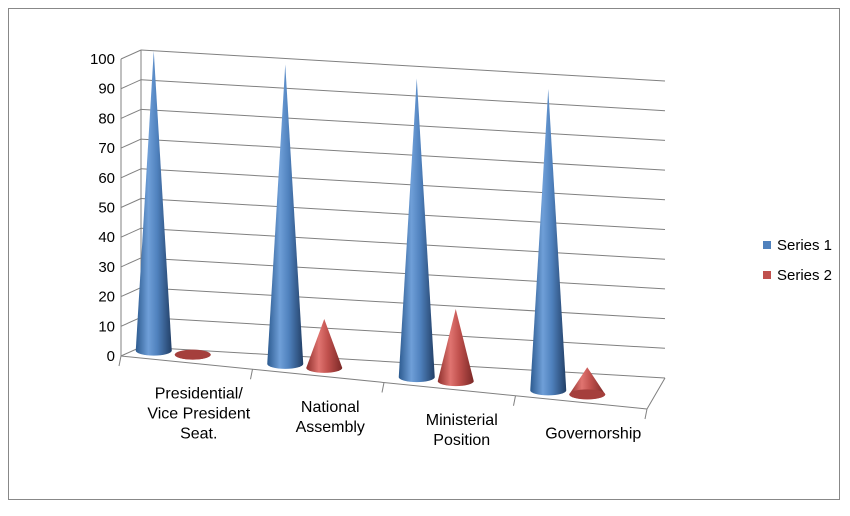 The image size is (850, 516). Describe the element at coordinates (656, 393) in the screenshot. I see `floor-right-edge` at that location.